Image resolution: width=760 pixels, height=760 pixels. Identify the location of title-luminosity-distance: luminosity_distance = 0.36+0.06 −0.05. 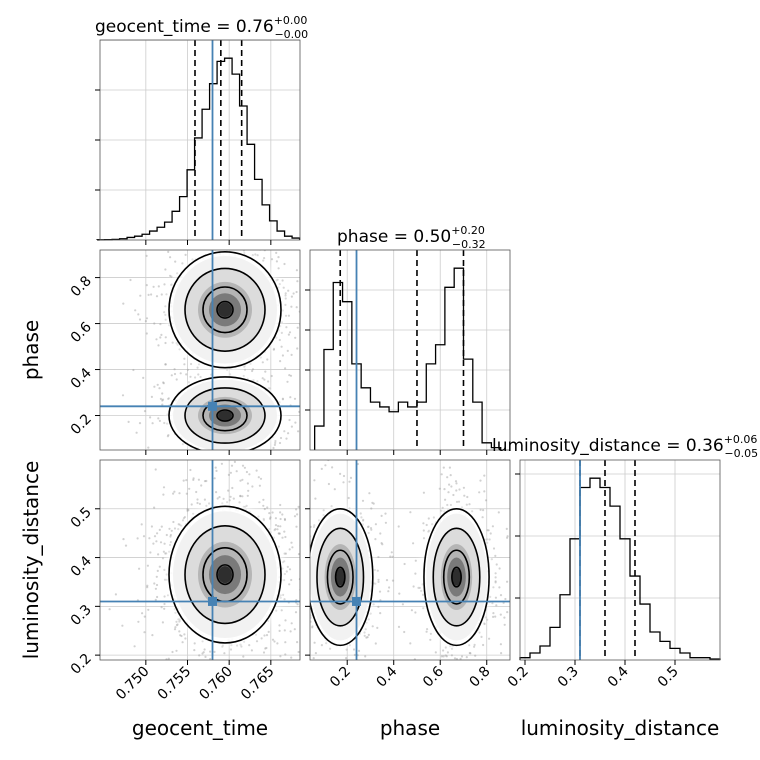
(625, 446).